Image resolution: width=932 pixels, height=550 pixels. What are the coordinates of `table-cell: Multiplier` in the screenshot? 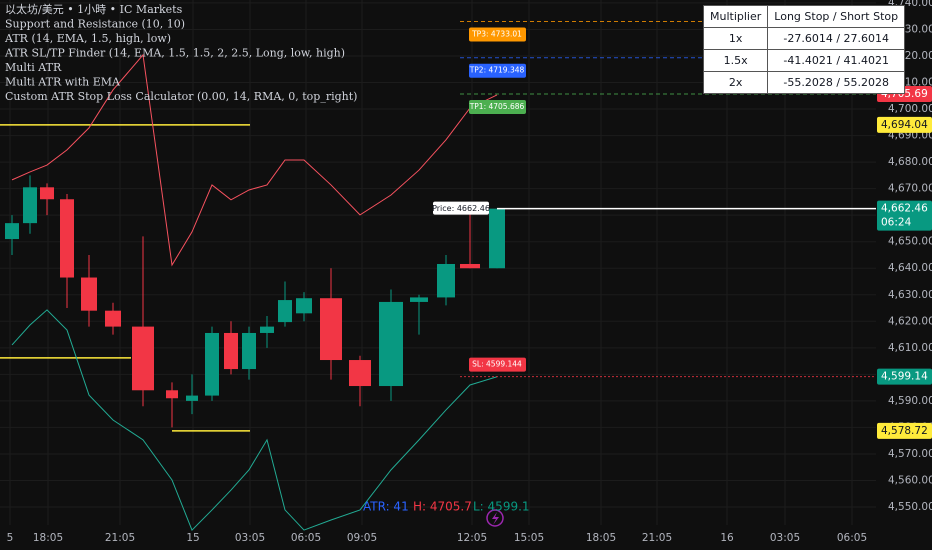 It's located at (735, 16).